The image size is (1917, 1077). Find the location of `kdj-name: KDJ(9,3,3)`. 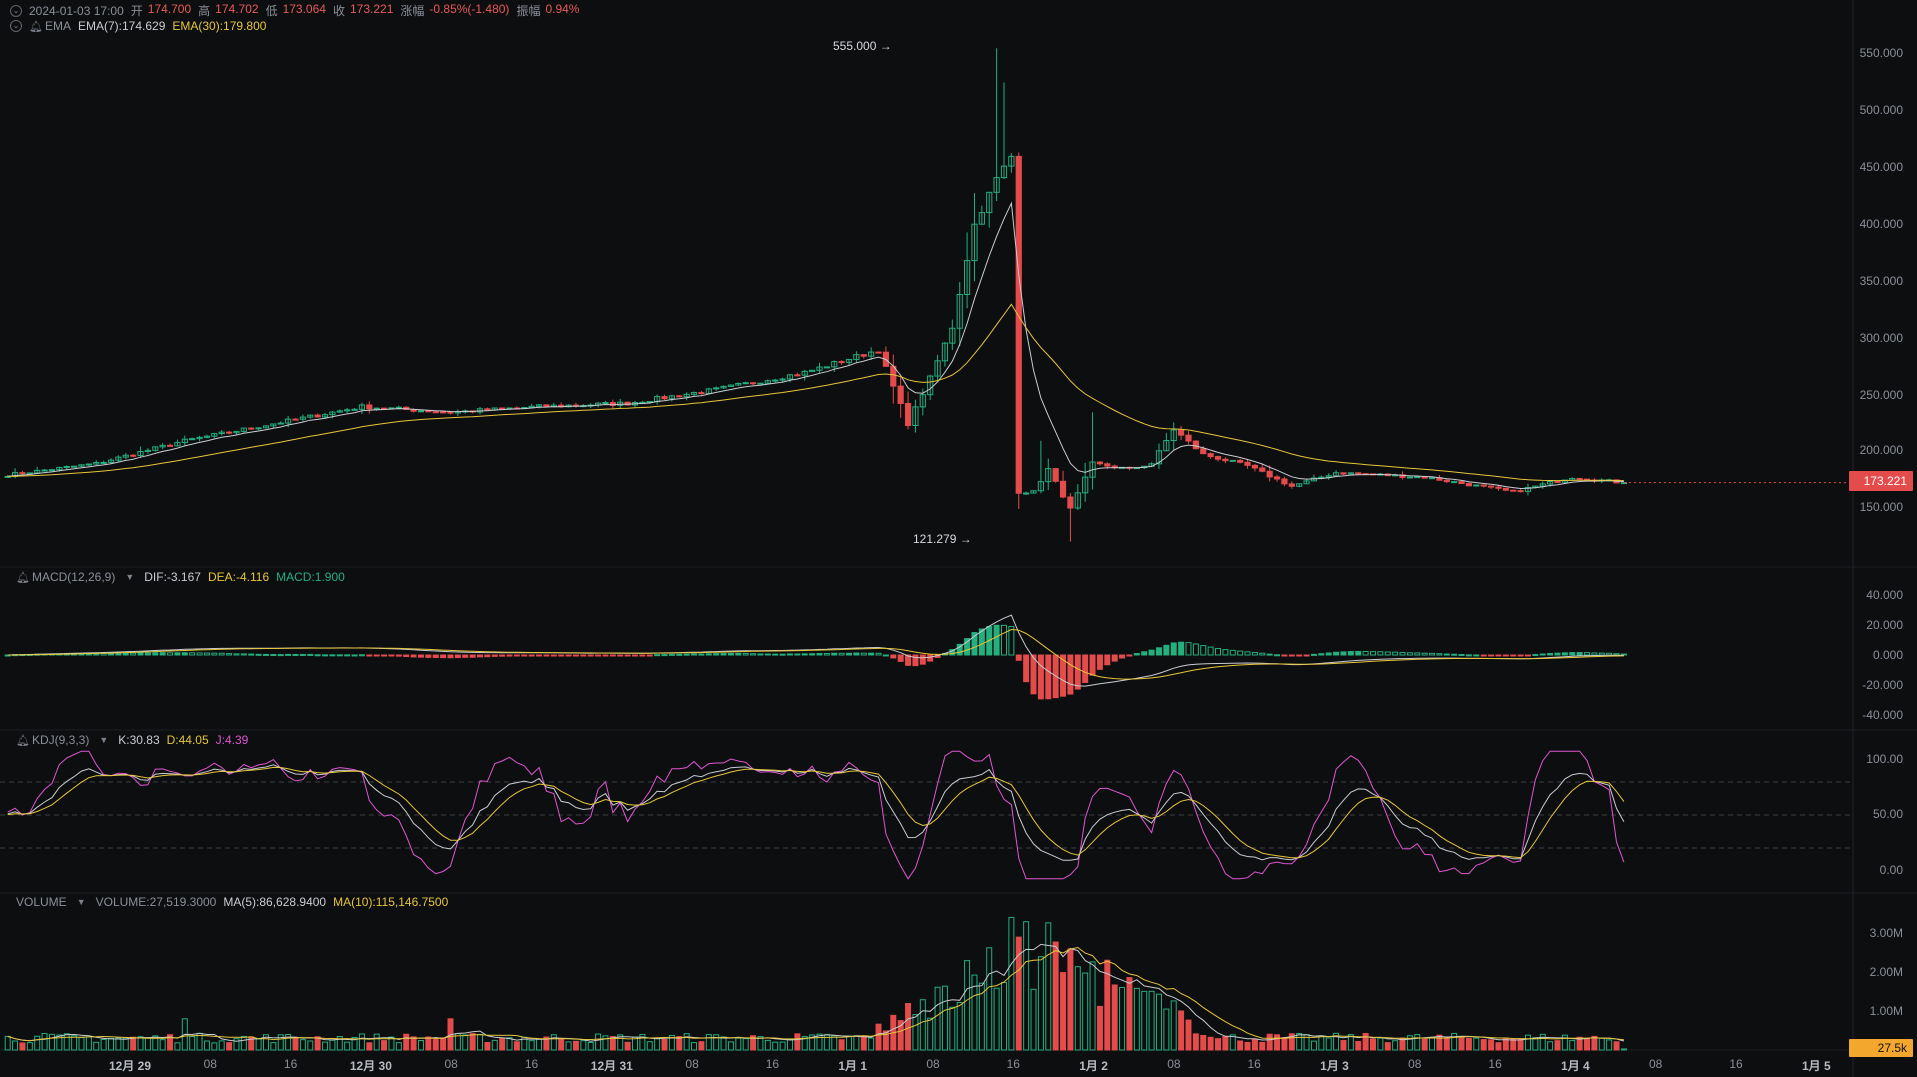

kdj-name: KDJ(9,3,3) is located at coordinates (60, 740).